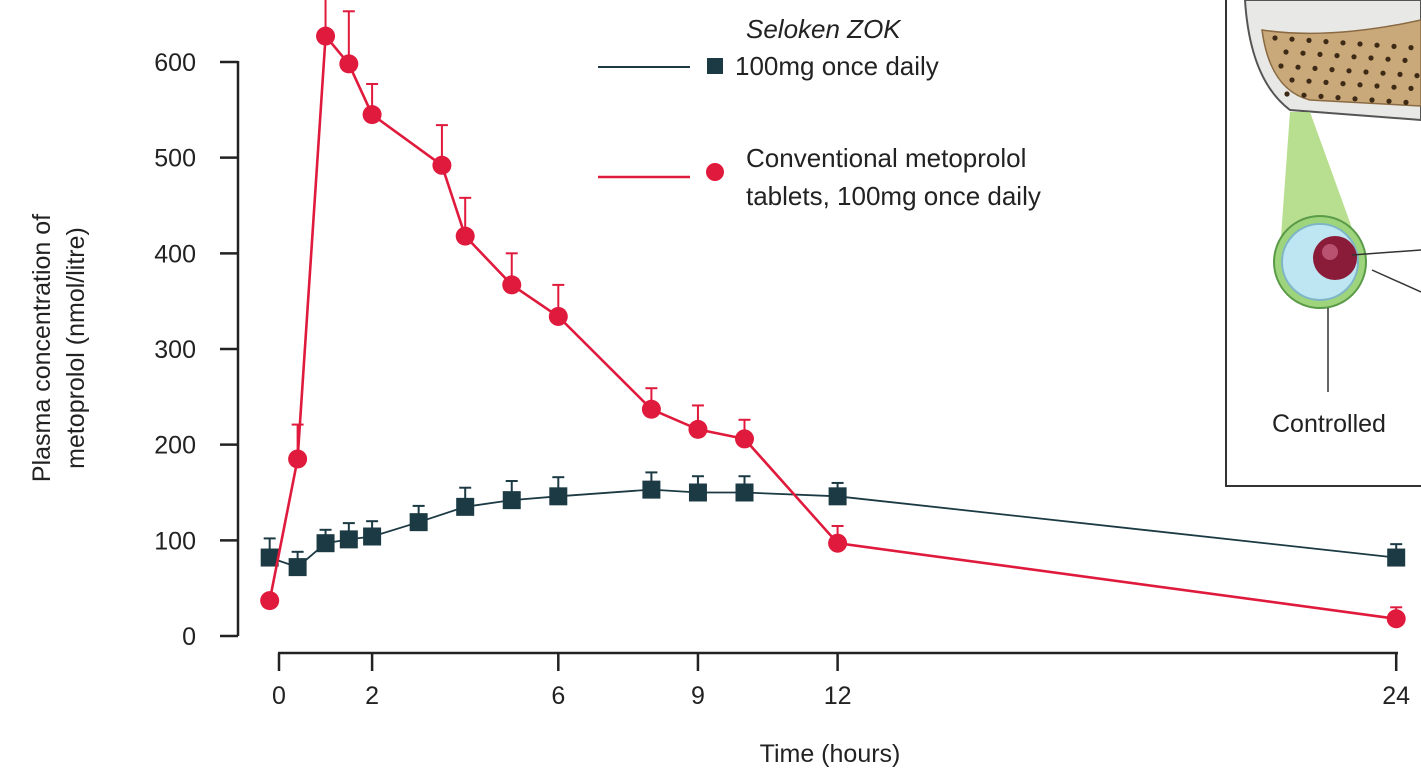  I want to click on x-axis: 0 2 6 9 12 24, so click(841, 680).